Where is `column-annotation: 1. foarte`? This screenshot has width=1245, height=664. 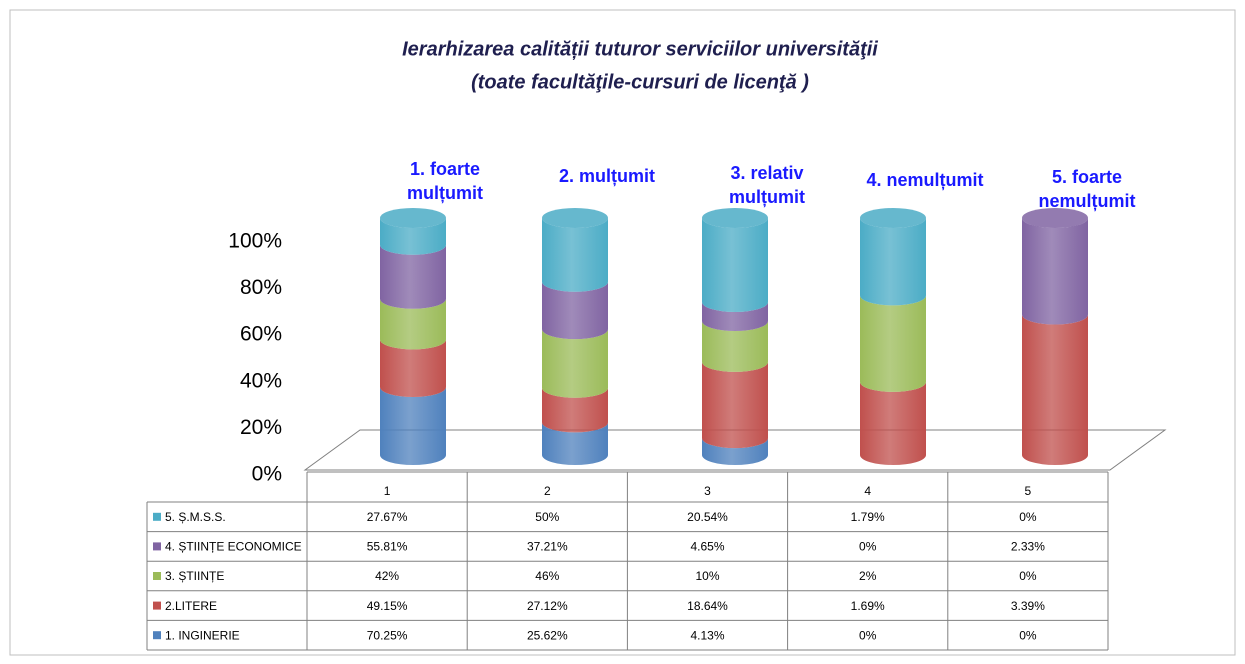
column-annotation: 1. foarte is located at coordinates (445, 169).